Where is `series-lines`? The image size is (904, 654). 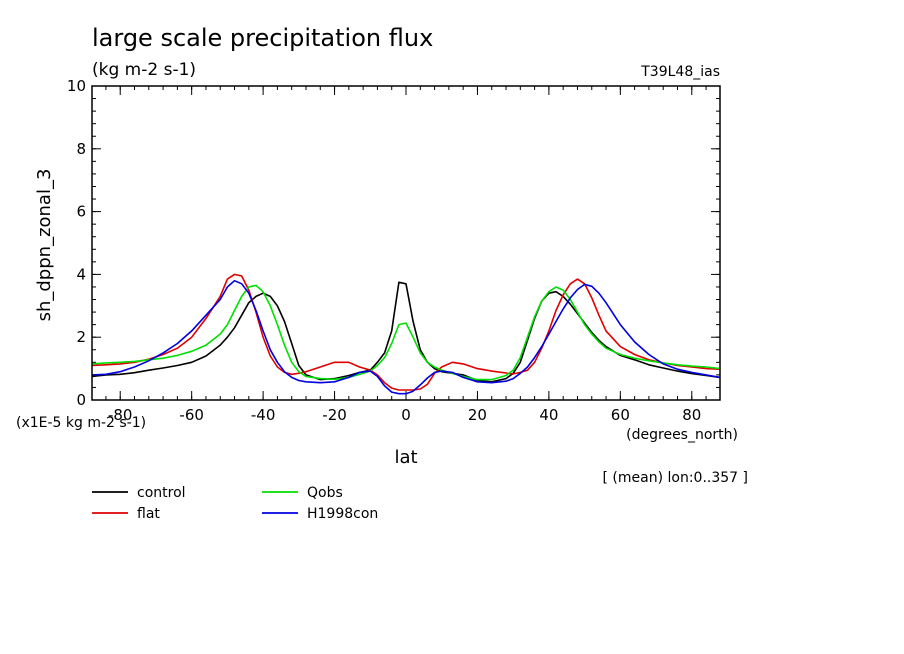 series-lines is located at coordinates (406, 334).